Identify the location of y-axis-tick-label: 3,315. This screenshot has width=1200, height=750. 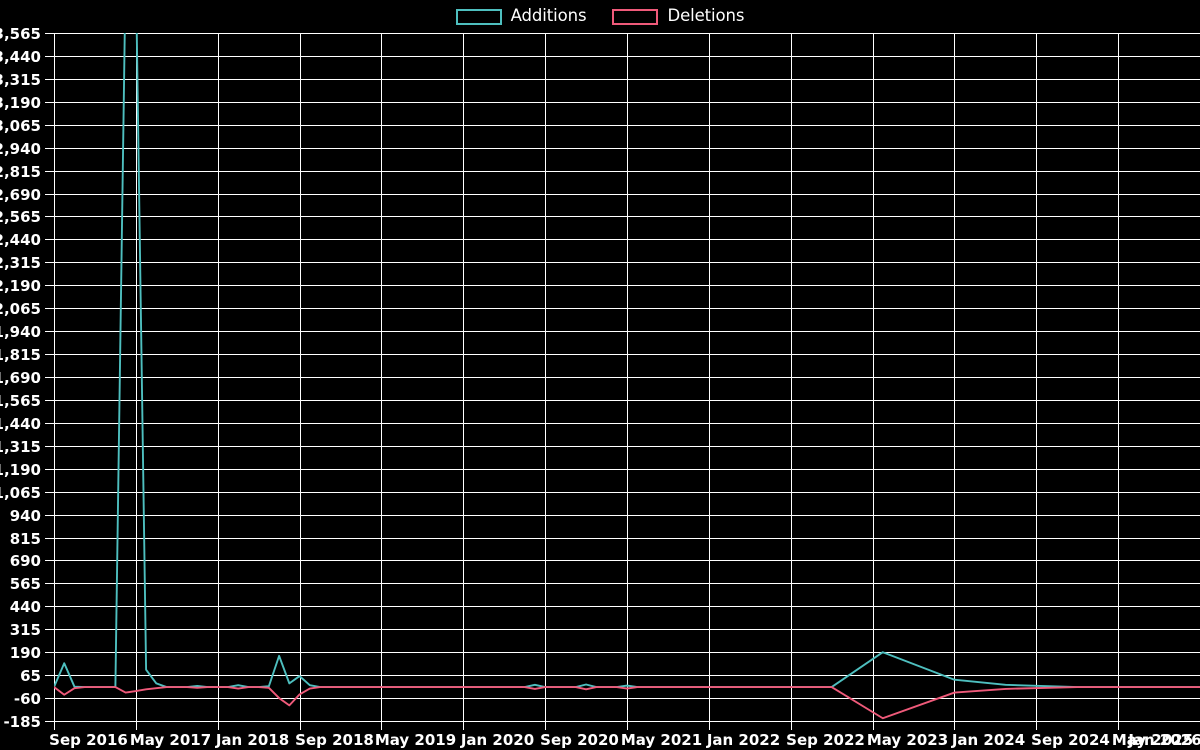
(20, 80).